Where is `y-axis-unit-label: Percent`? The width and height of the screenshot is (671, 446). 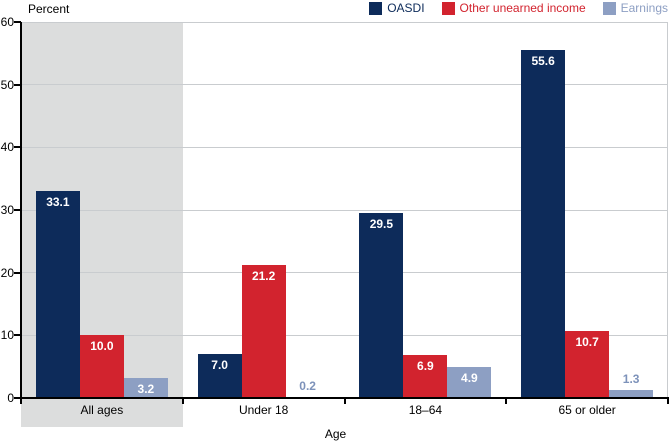 y-axis-unit-label: Percent is located at coordinates (49, 9).